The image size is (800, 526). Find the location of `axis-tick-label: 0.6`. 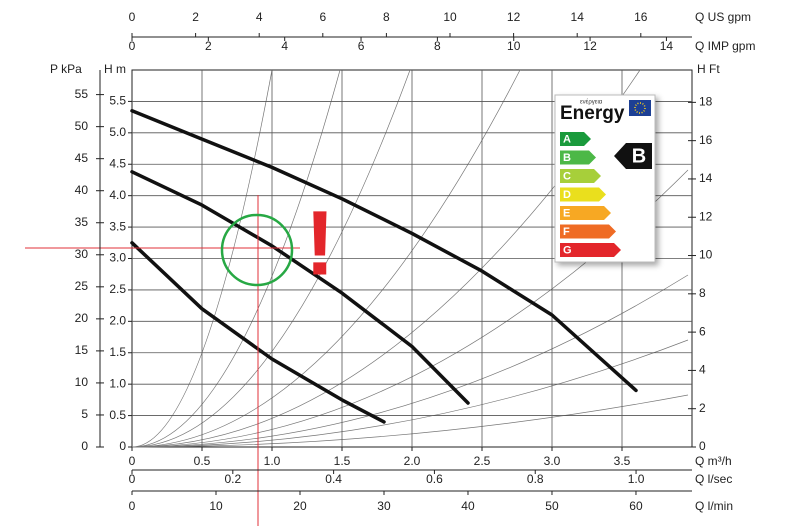

axis-tick-label: 0.6 is located at coordinates (434, 479).